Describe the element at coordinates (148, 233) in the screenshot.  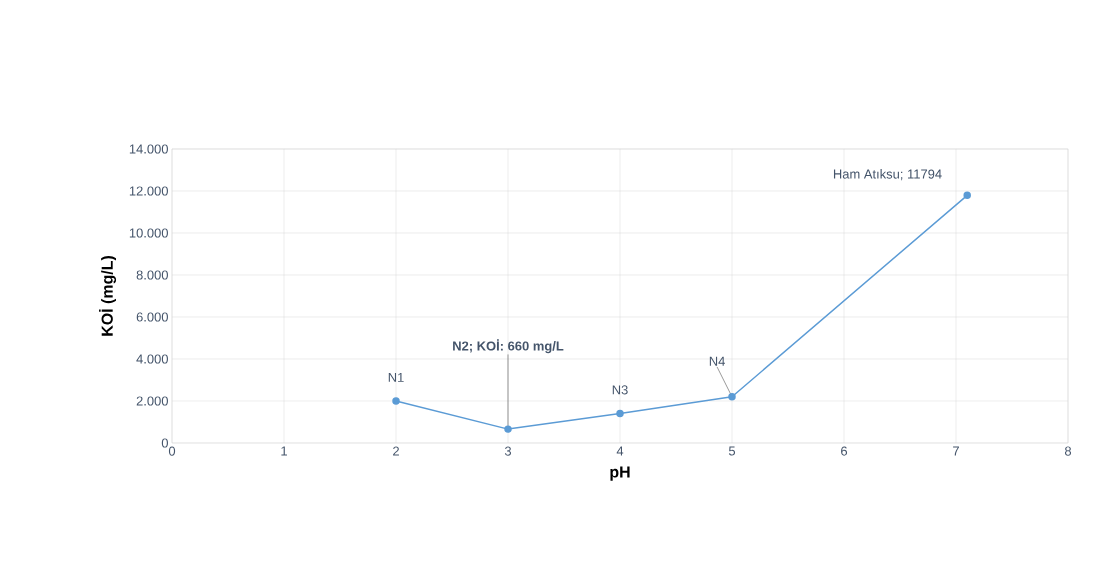
I see `y-tick-label: 10.000` at that location.